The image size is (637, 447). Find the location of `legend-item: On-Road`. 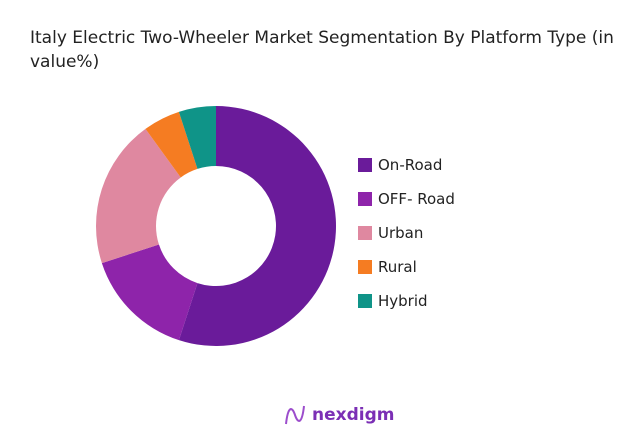

legend-item: On-Road is located at coordinates (406, 165).